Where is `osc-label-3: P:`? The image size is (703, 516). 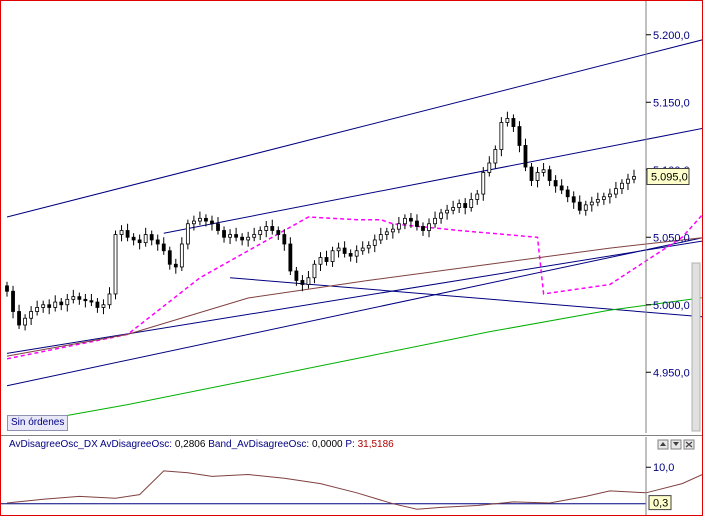
osc-label-3: P: is located at coordinates (350, 444).